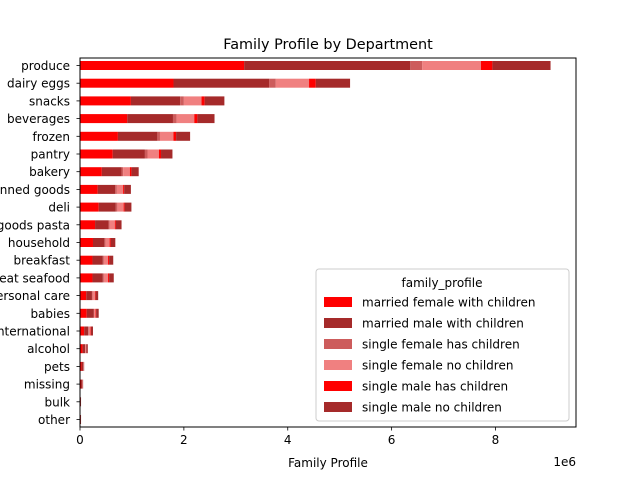 The width and height of the screenshot is (640, 480). I want to click on bar-segment-canned-goods-s5, so click(127, 189).